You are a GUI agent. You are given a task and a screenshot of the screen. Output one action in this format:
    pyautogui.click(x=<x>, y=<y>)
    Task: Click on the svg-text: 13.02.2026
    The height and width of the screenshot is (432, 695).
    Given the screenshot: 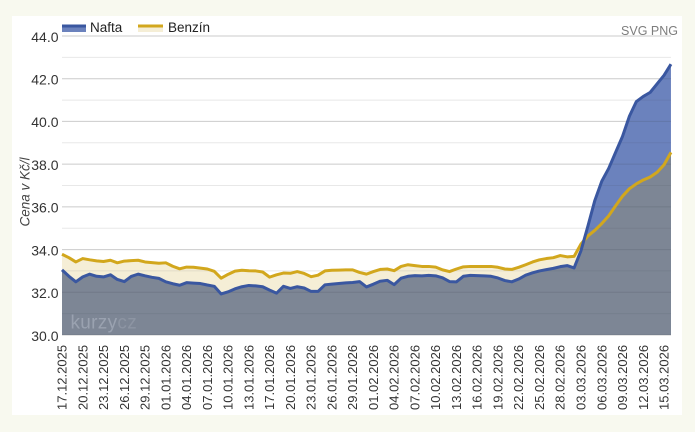 What is the action you would take?
    pyautogui.click(x=456, y=377)
    